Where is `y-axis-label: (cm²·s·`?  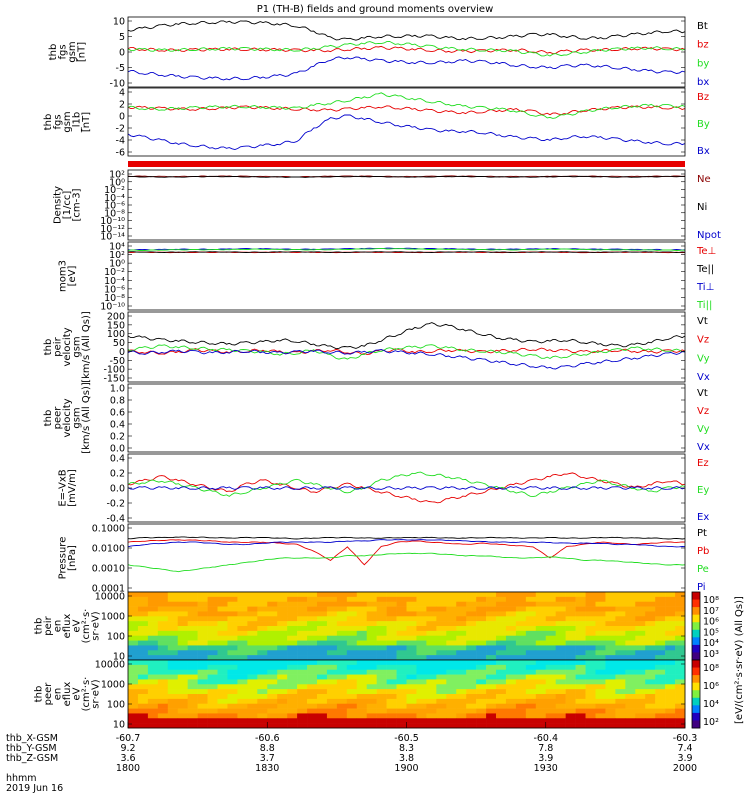 y-axis-label: (cm²·s· is located at coordinates (86, 694).